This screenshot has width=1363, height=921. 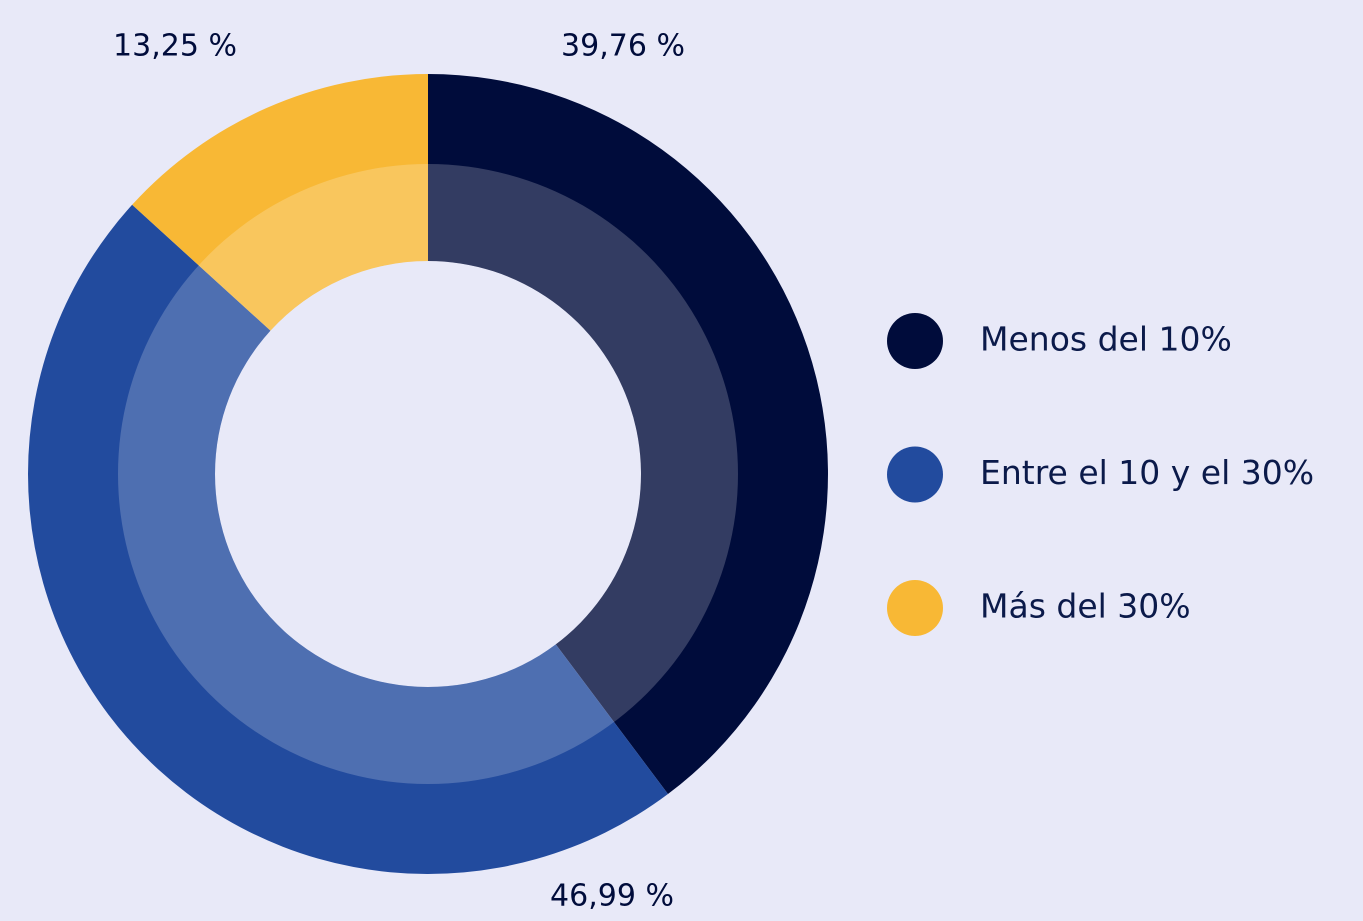 What do you see at coordinates (280, 202) in the screenshot?
I see `donut-segment` at bounding box center [280, 202].